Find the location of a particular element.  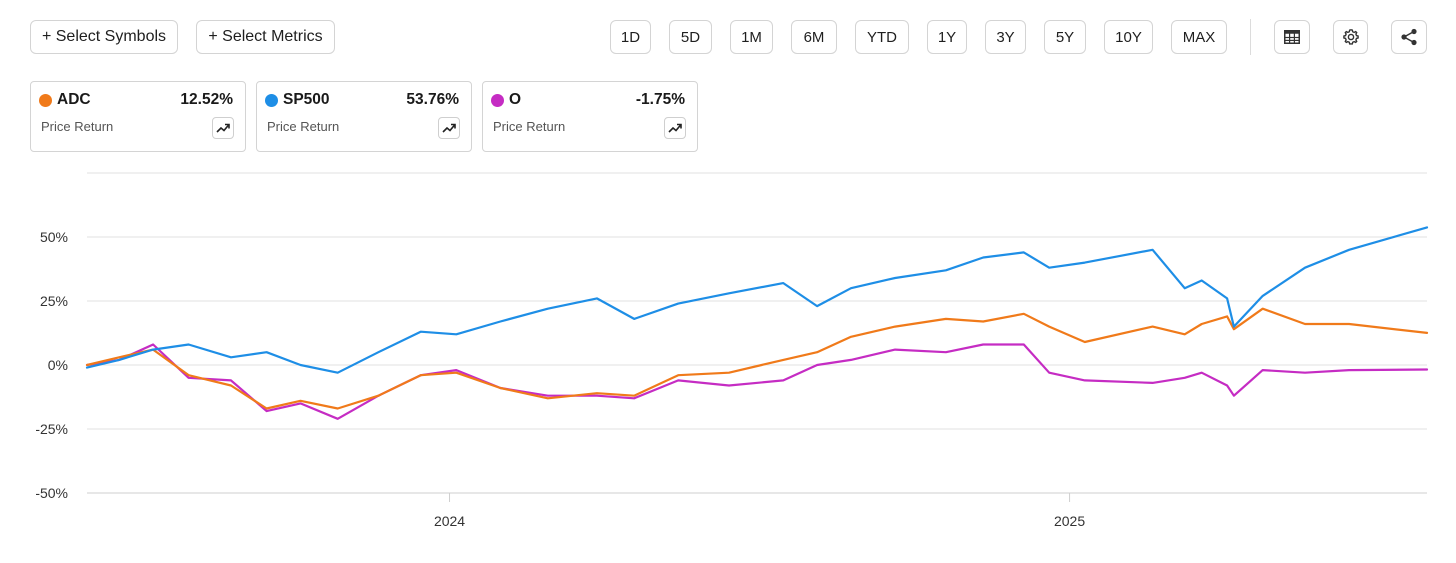

return-value: 53.76% is located at coordinates (432, 99).